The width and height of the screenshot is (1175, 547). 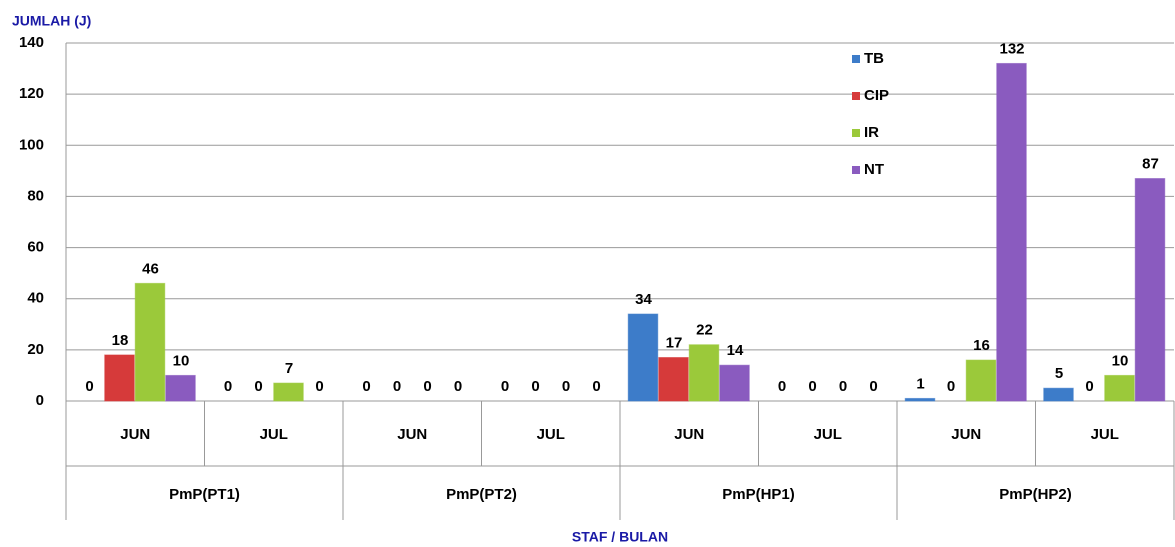 I want to click on data-label: 132, so click(x=1011, y=48).